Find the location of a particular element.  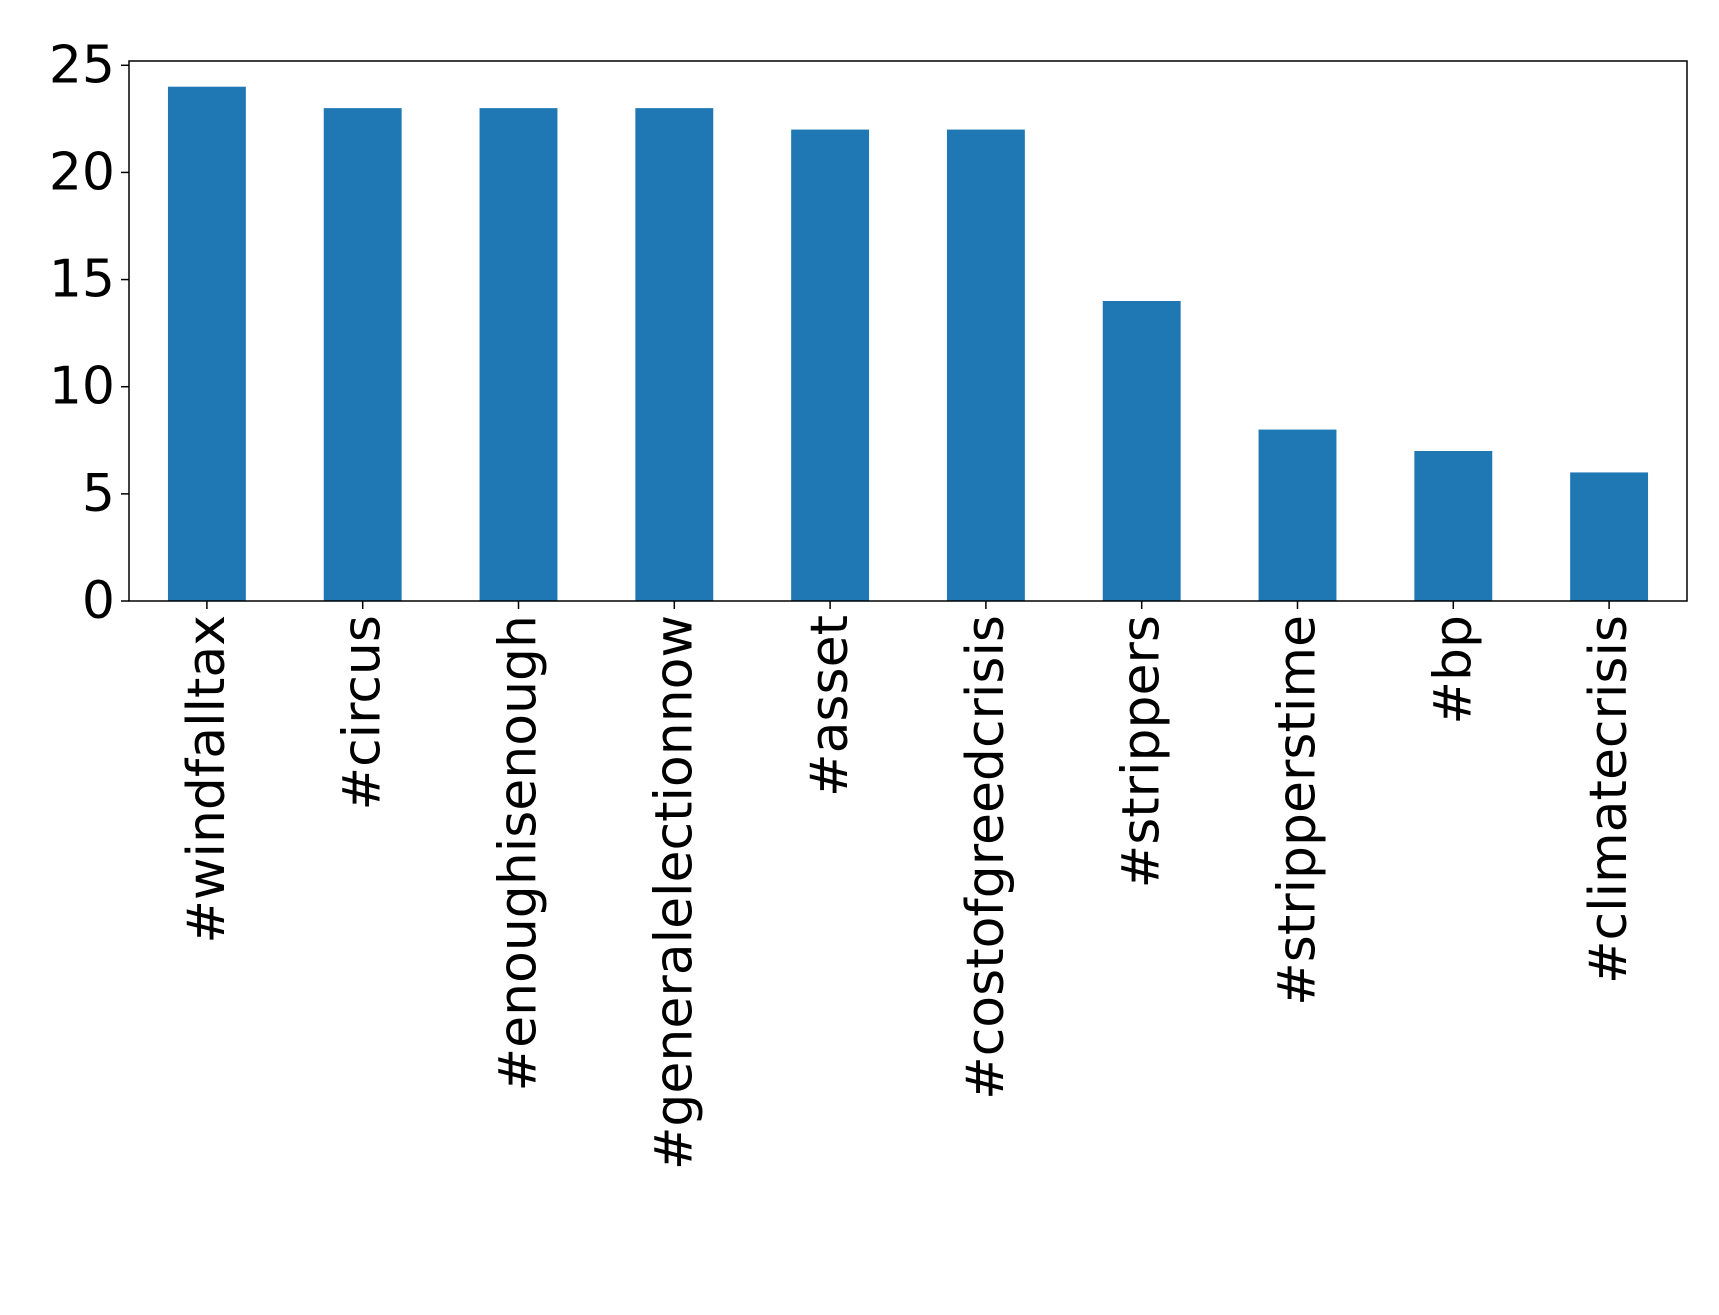

x-tick-label: #windfalltax is located at coordinates (207, 779).